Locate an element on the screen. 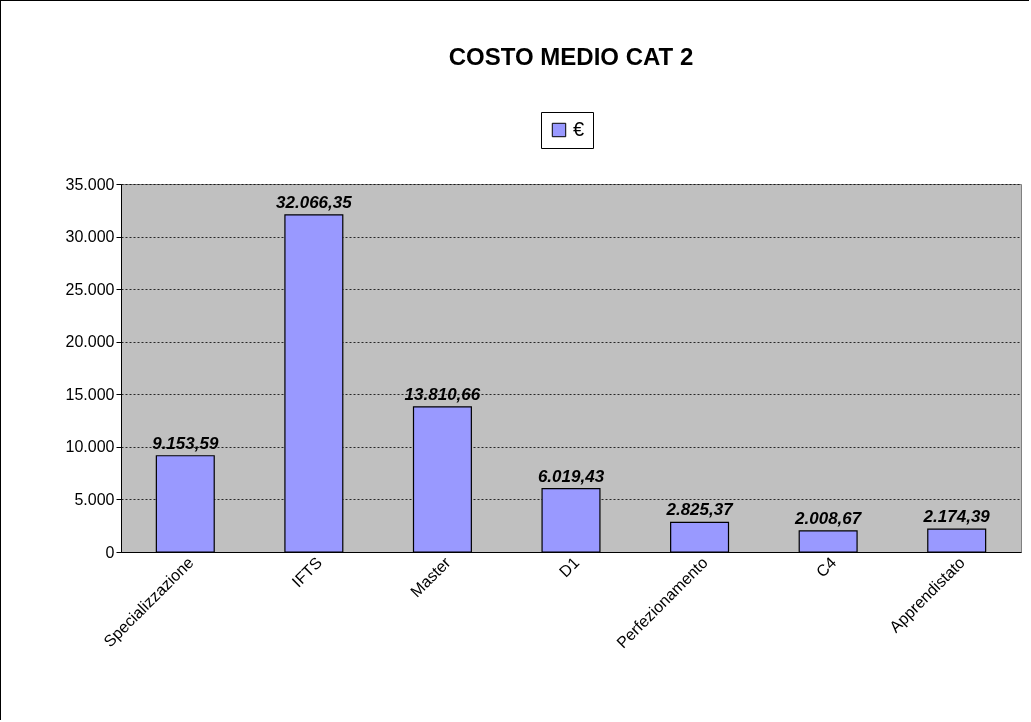 The height and width of the screenshot is (722, 1031). x-tick-label: C4 is located at coordinates (826, 567).